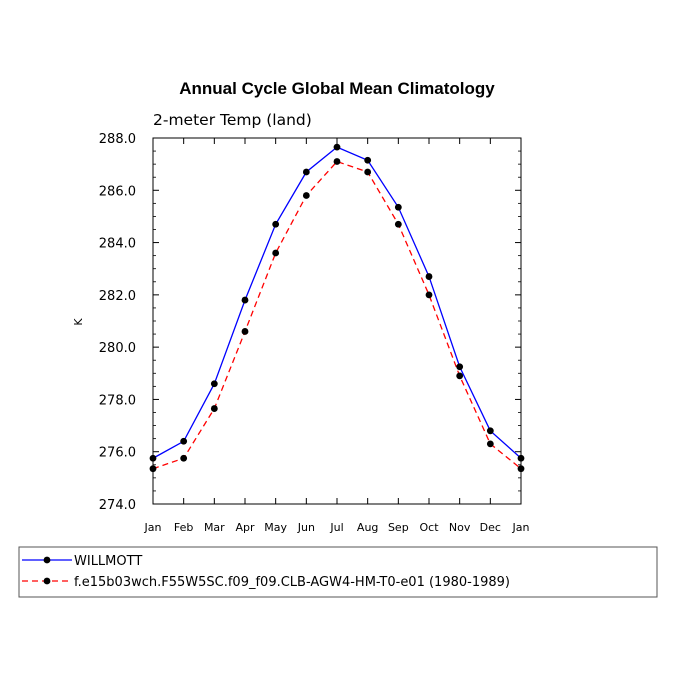 The height and width of the screenshot is (675, 675). What do you see at coordinates (367, 527) in the screenshot?
I see `x-tick-label: Aug` at bounding box center [367, 527].